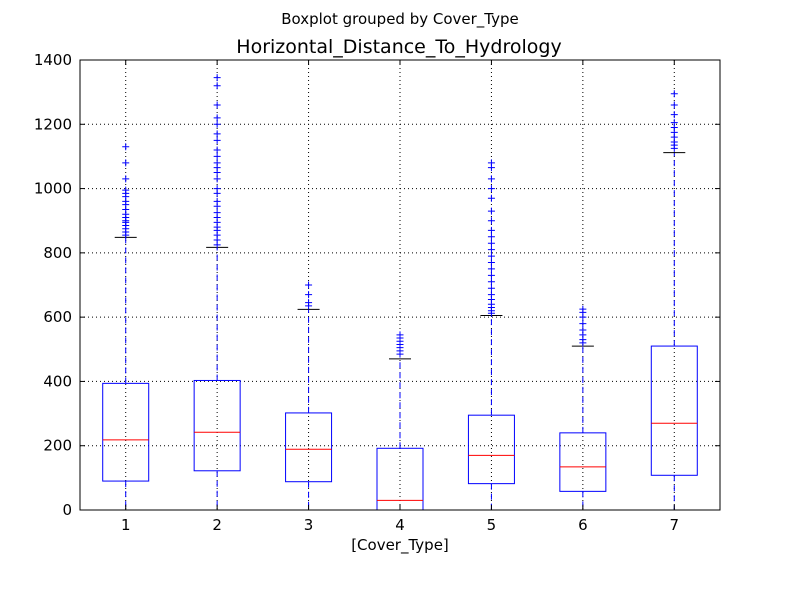 The height and width of the screenshot is (600, 800). What do you see at coordinates (400, 545) in the screenshot?
I see `x-axis-label: [Cover_Type]` at bounding box center [400, 545].